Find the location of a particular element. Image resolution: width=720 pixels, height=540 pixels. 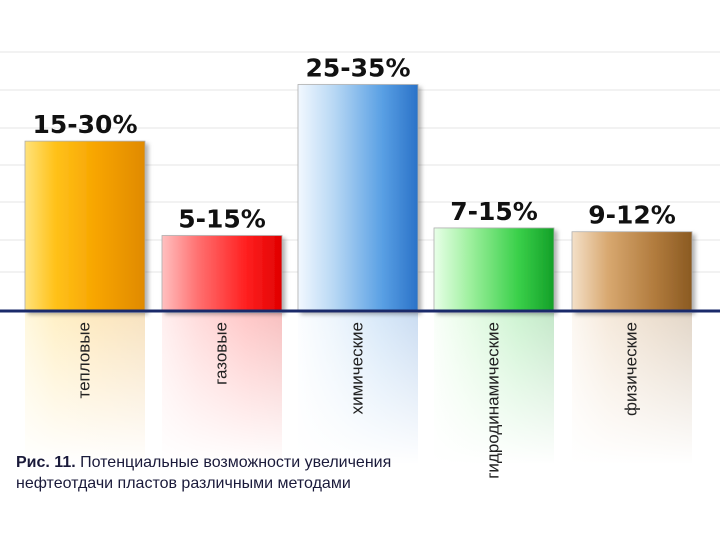

bar-value-label: 15-30% is located at coordinates (84, 124).